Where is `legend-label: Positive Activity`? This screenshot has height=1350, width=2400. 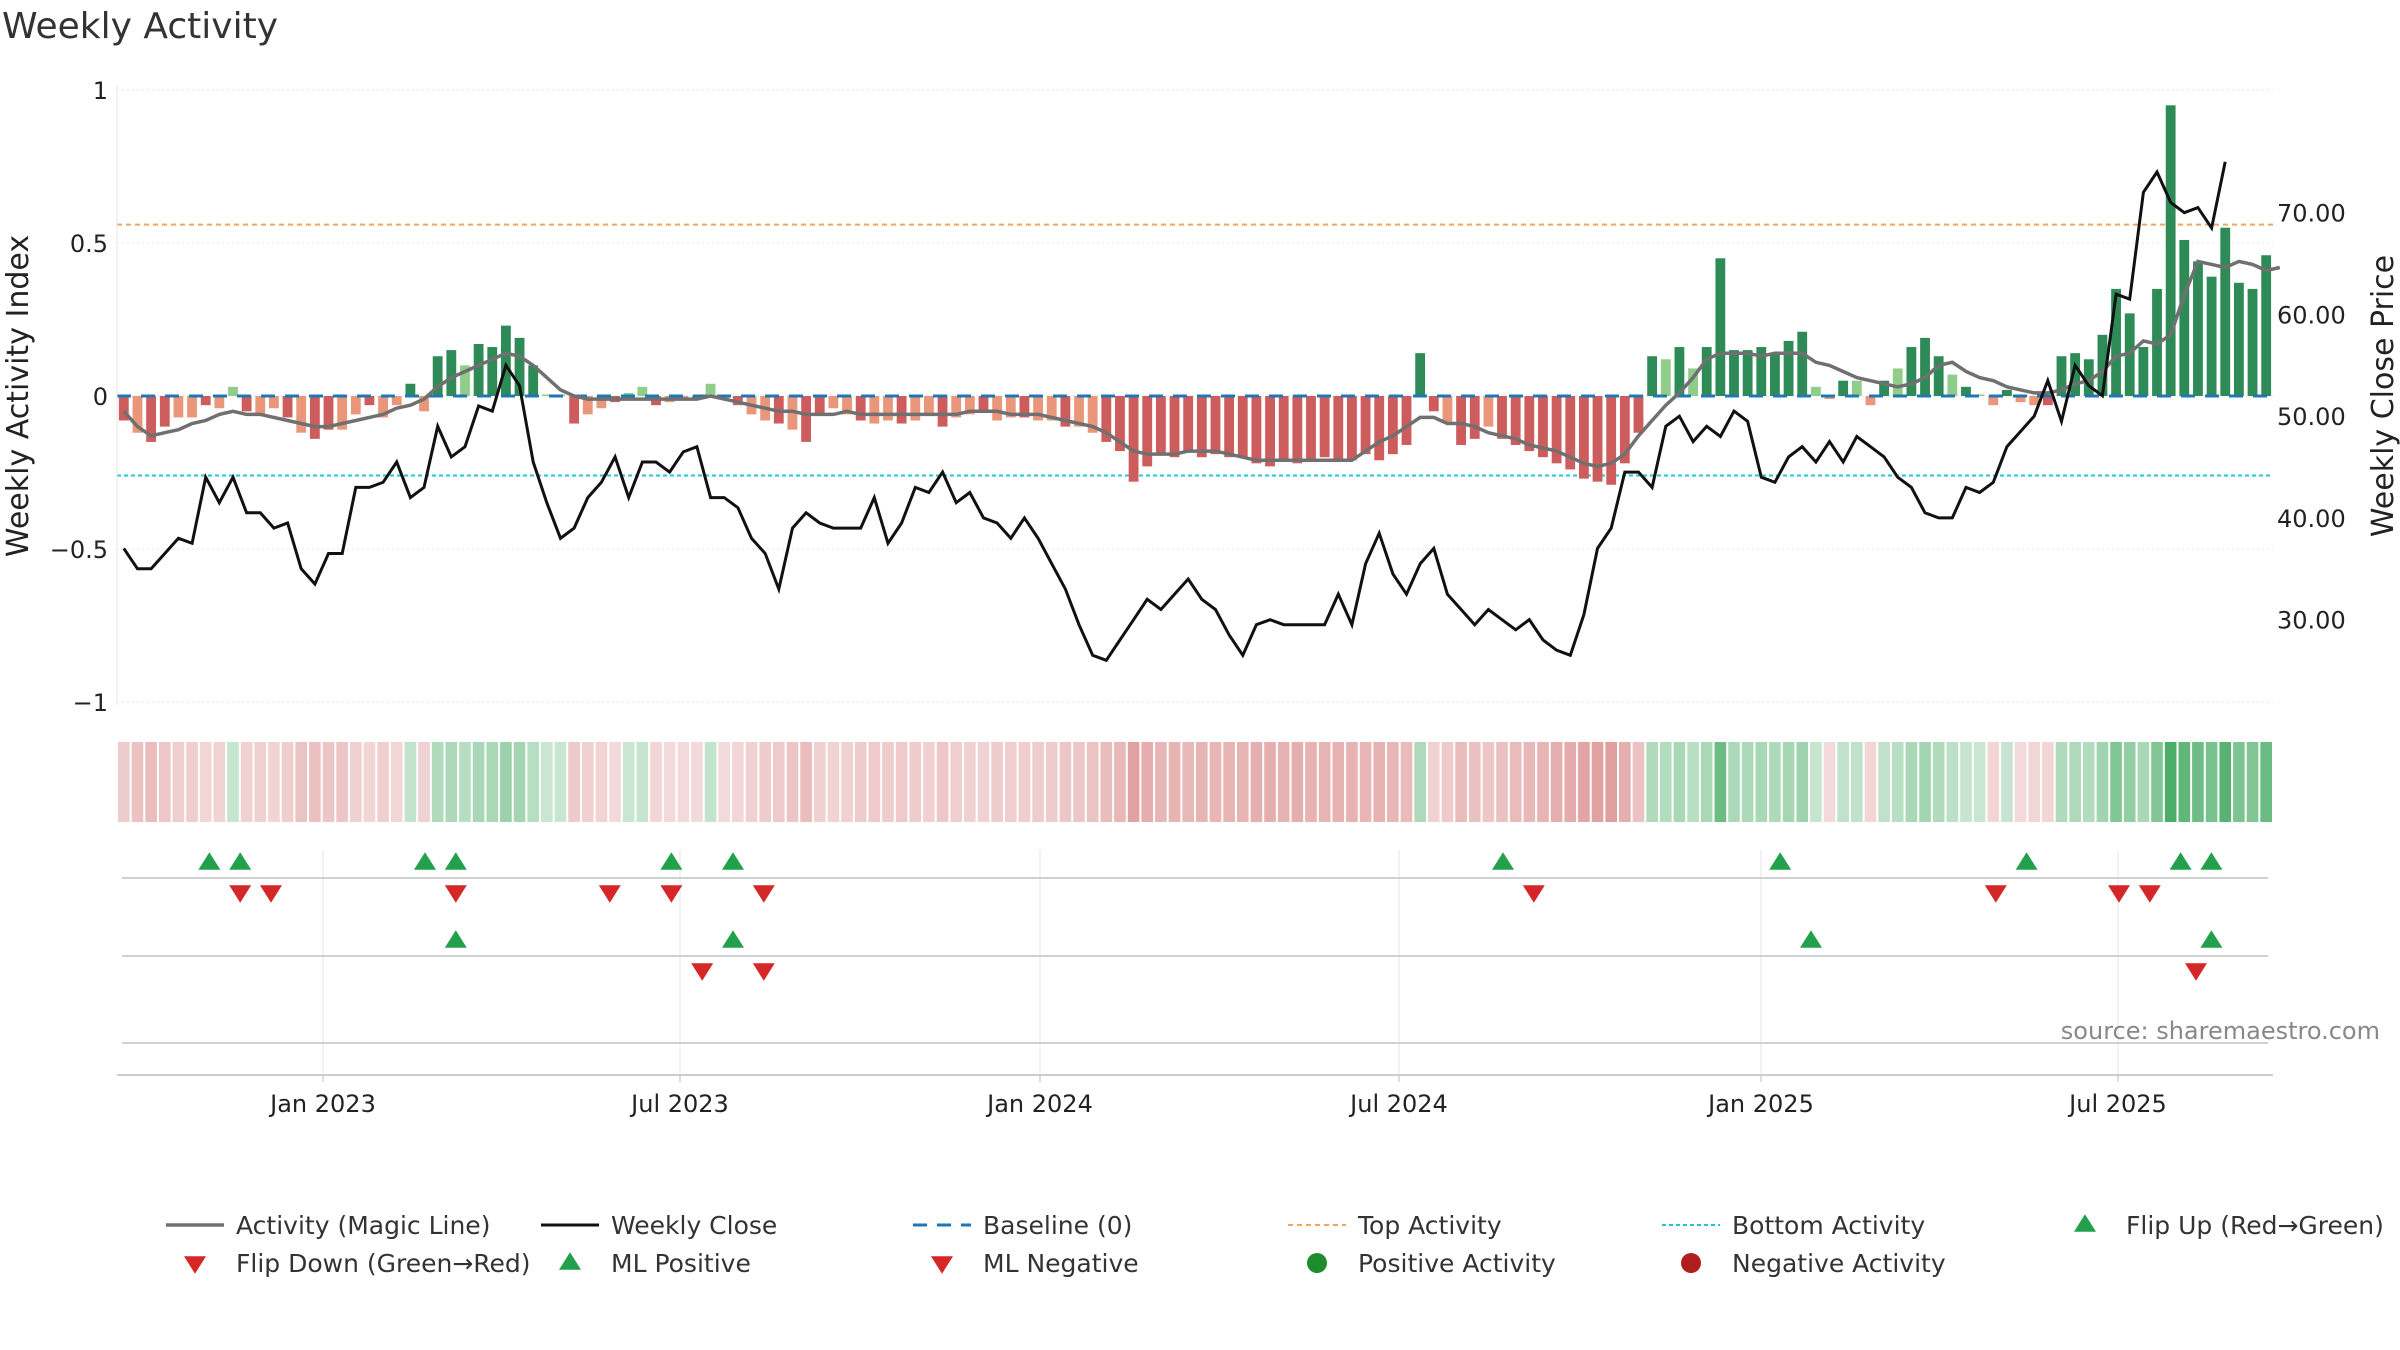 legend-label: Positive Activity is located at coordinates (1457, 1263).